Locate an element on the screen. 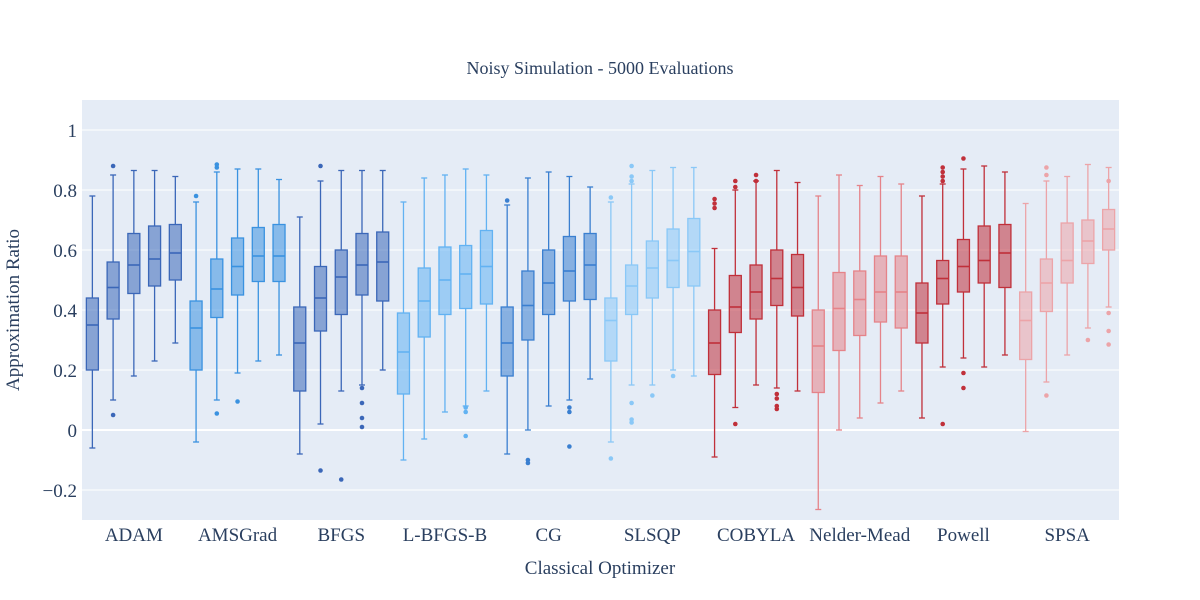  x-category-label: SPSA is located at coordinates (1067, 535).